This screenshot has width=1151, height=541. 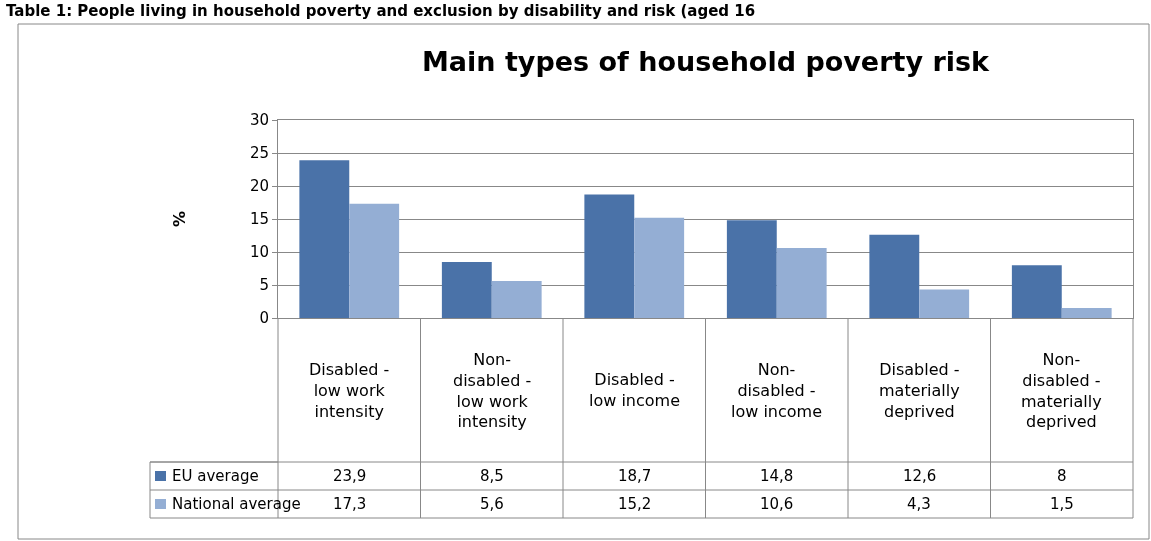 I want to click on chart-title: Main types of household poverty risk, so click(x=706, y=62).